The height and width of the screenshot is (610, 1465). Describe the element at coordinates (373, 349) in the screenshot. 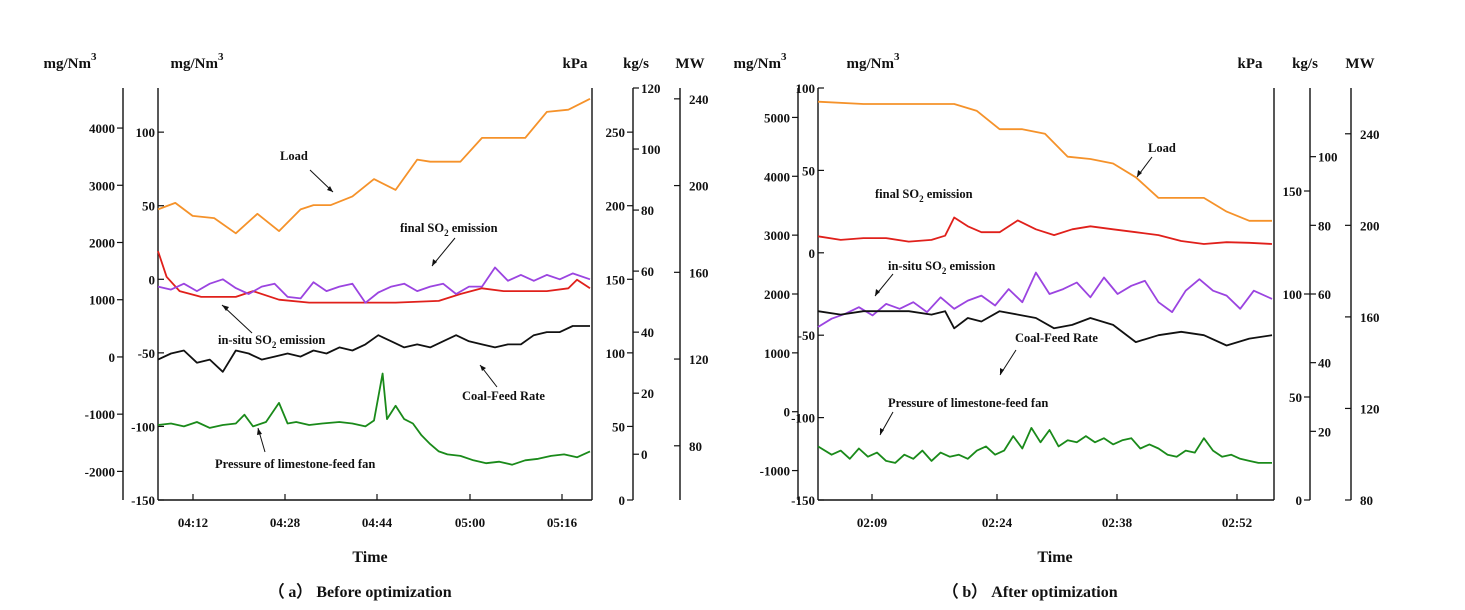

I see `series-line-coal-feed` at that location.